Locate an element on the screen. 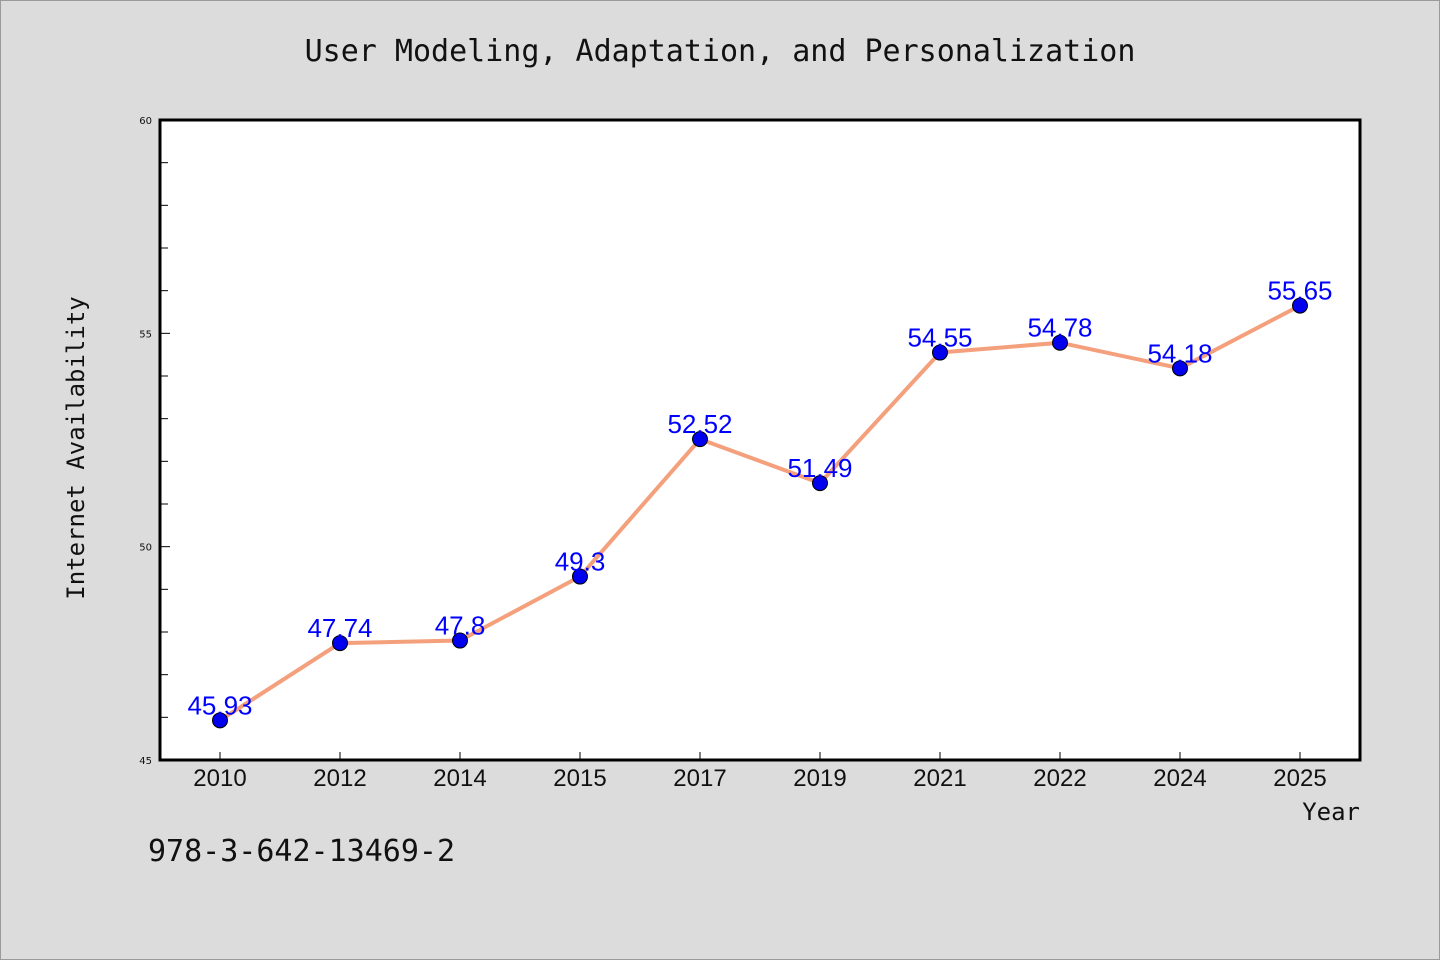 The image size is (1440, 960). x-tick-label: 2017 is located at coordinates (699, 778).